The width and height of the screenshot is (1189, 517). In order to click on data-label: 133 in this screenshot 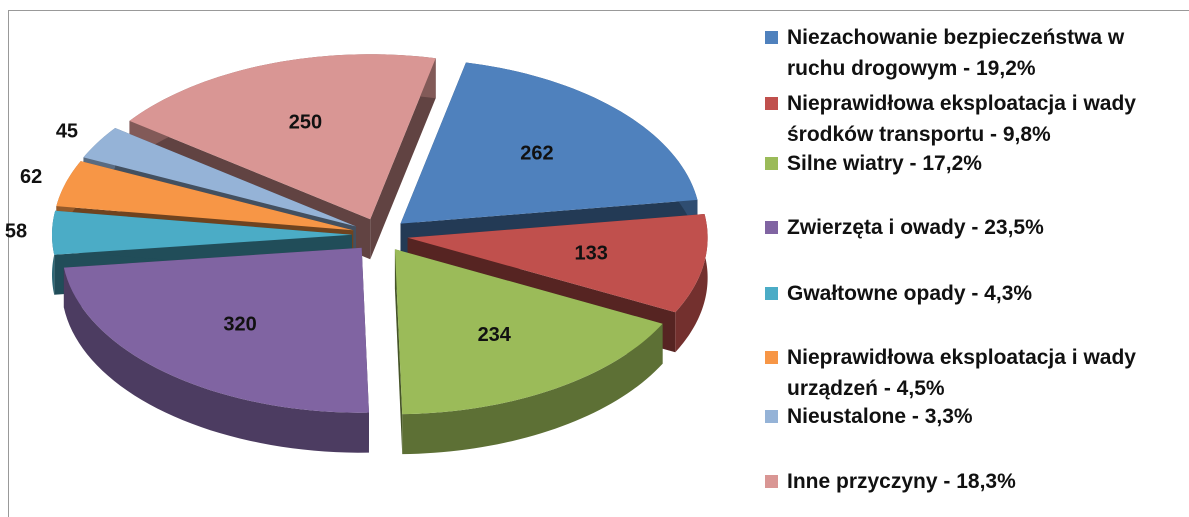, I will do `click(590, 254)`.